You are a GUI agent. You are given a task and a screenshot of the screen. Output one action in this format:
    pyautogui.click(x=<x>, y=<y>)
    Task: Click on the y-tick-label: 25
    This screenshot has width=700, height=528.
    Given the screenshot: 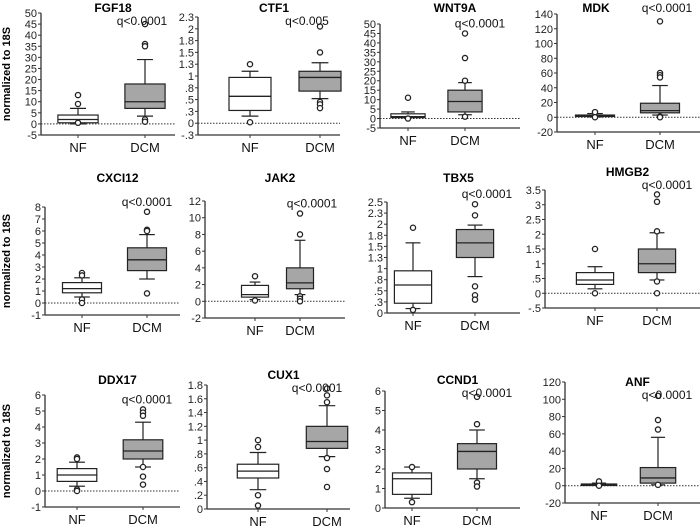 What is the action you would take?
    pyautogui.click(x=370, y=72)
    